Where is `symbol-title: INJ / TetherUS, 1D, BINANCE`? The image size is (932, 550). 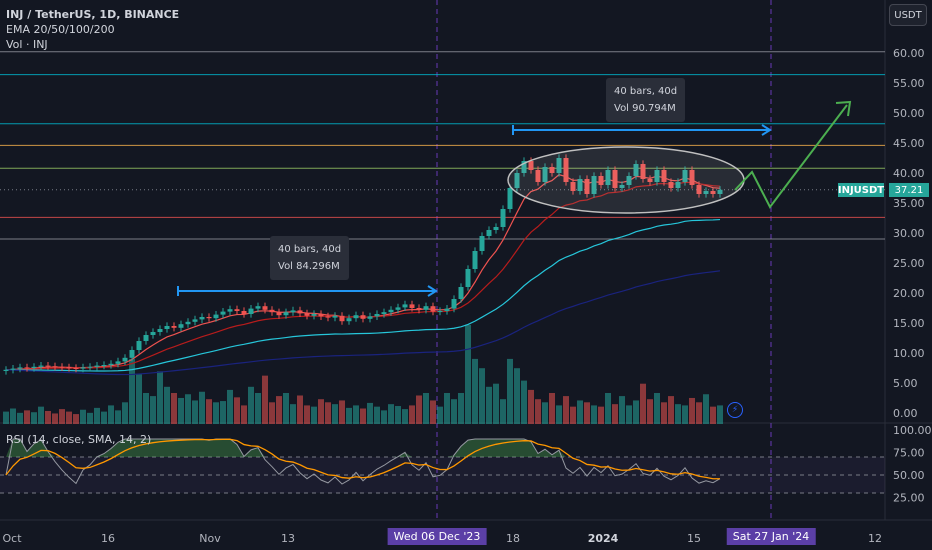 symbol-title: INJ / TetherUS, 1D, BINANCE is located at coordinates (93, 14).